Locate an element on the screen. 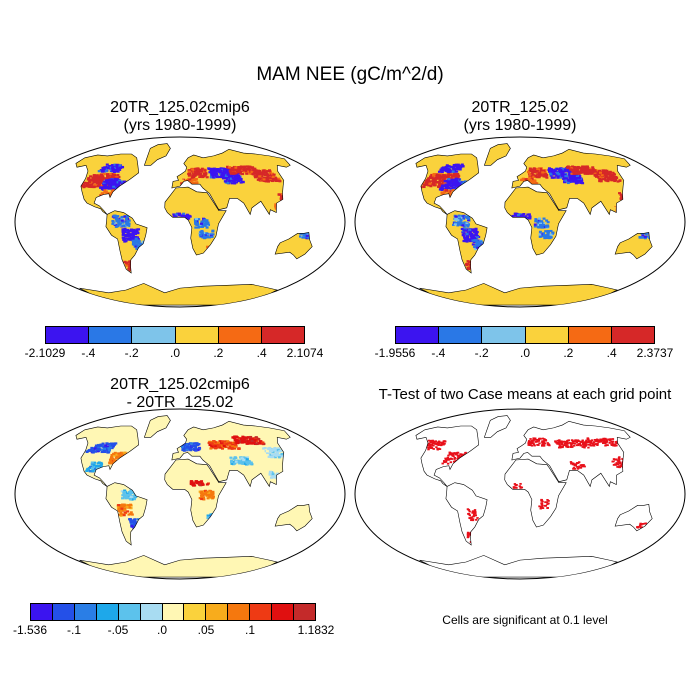  land-australia is located at coordinates (294, 517).